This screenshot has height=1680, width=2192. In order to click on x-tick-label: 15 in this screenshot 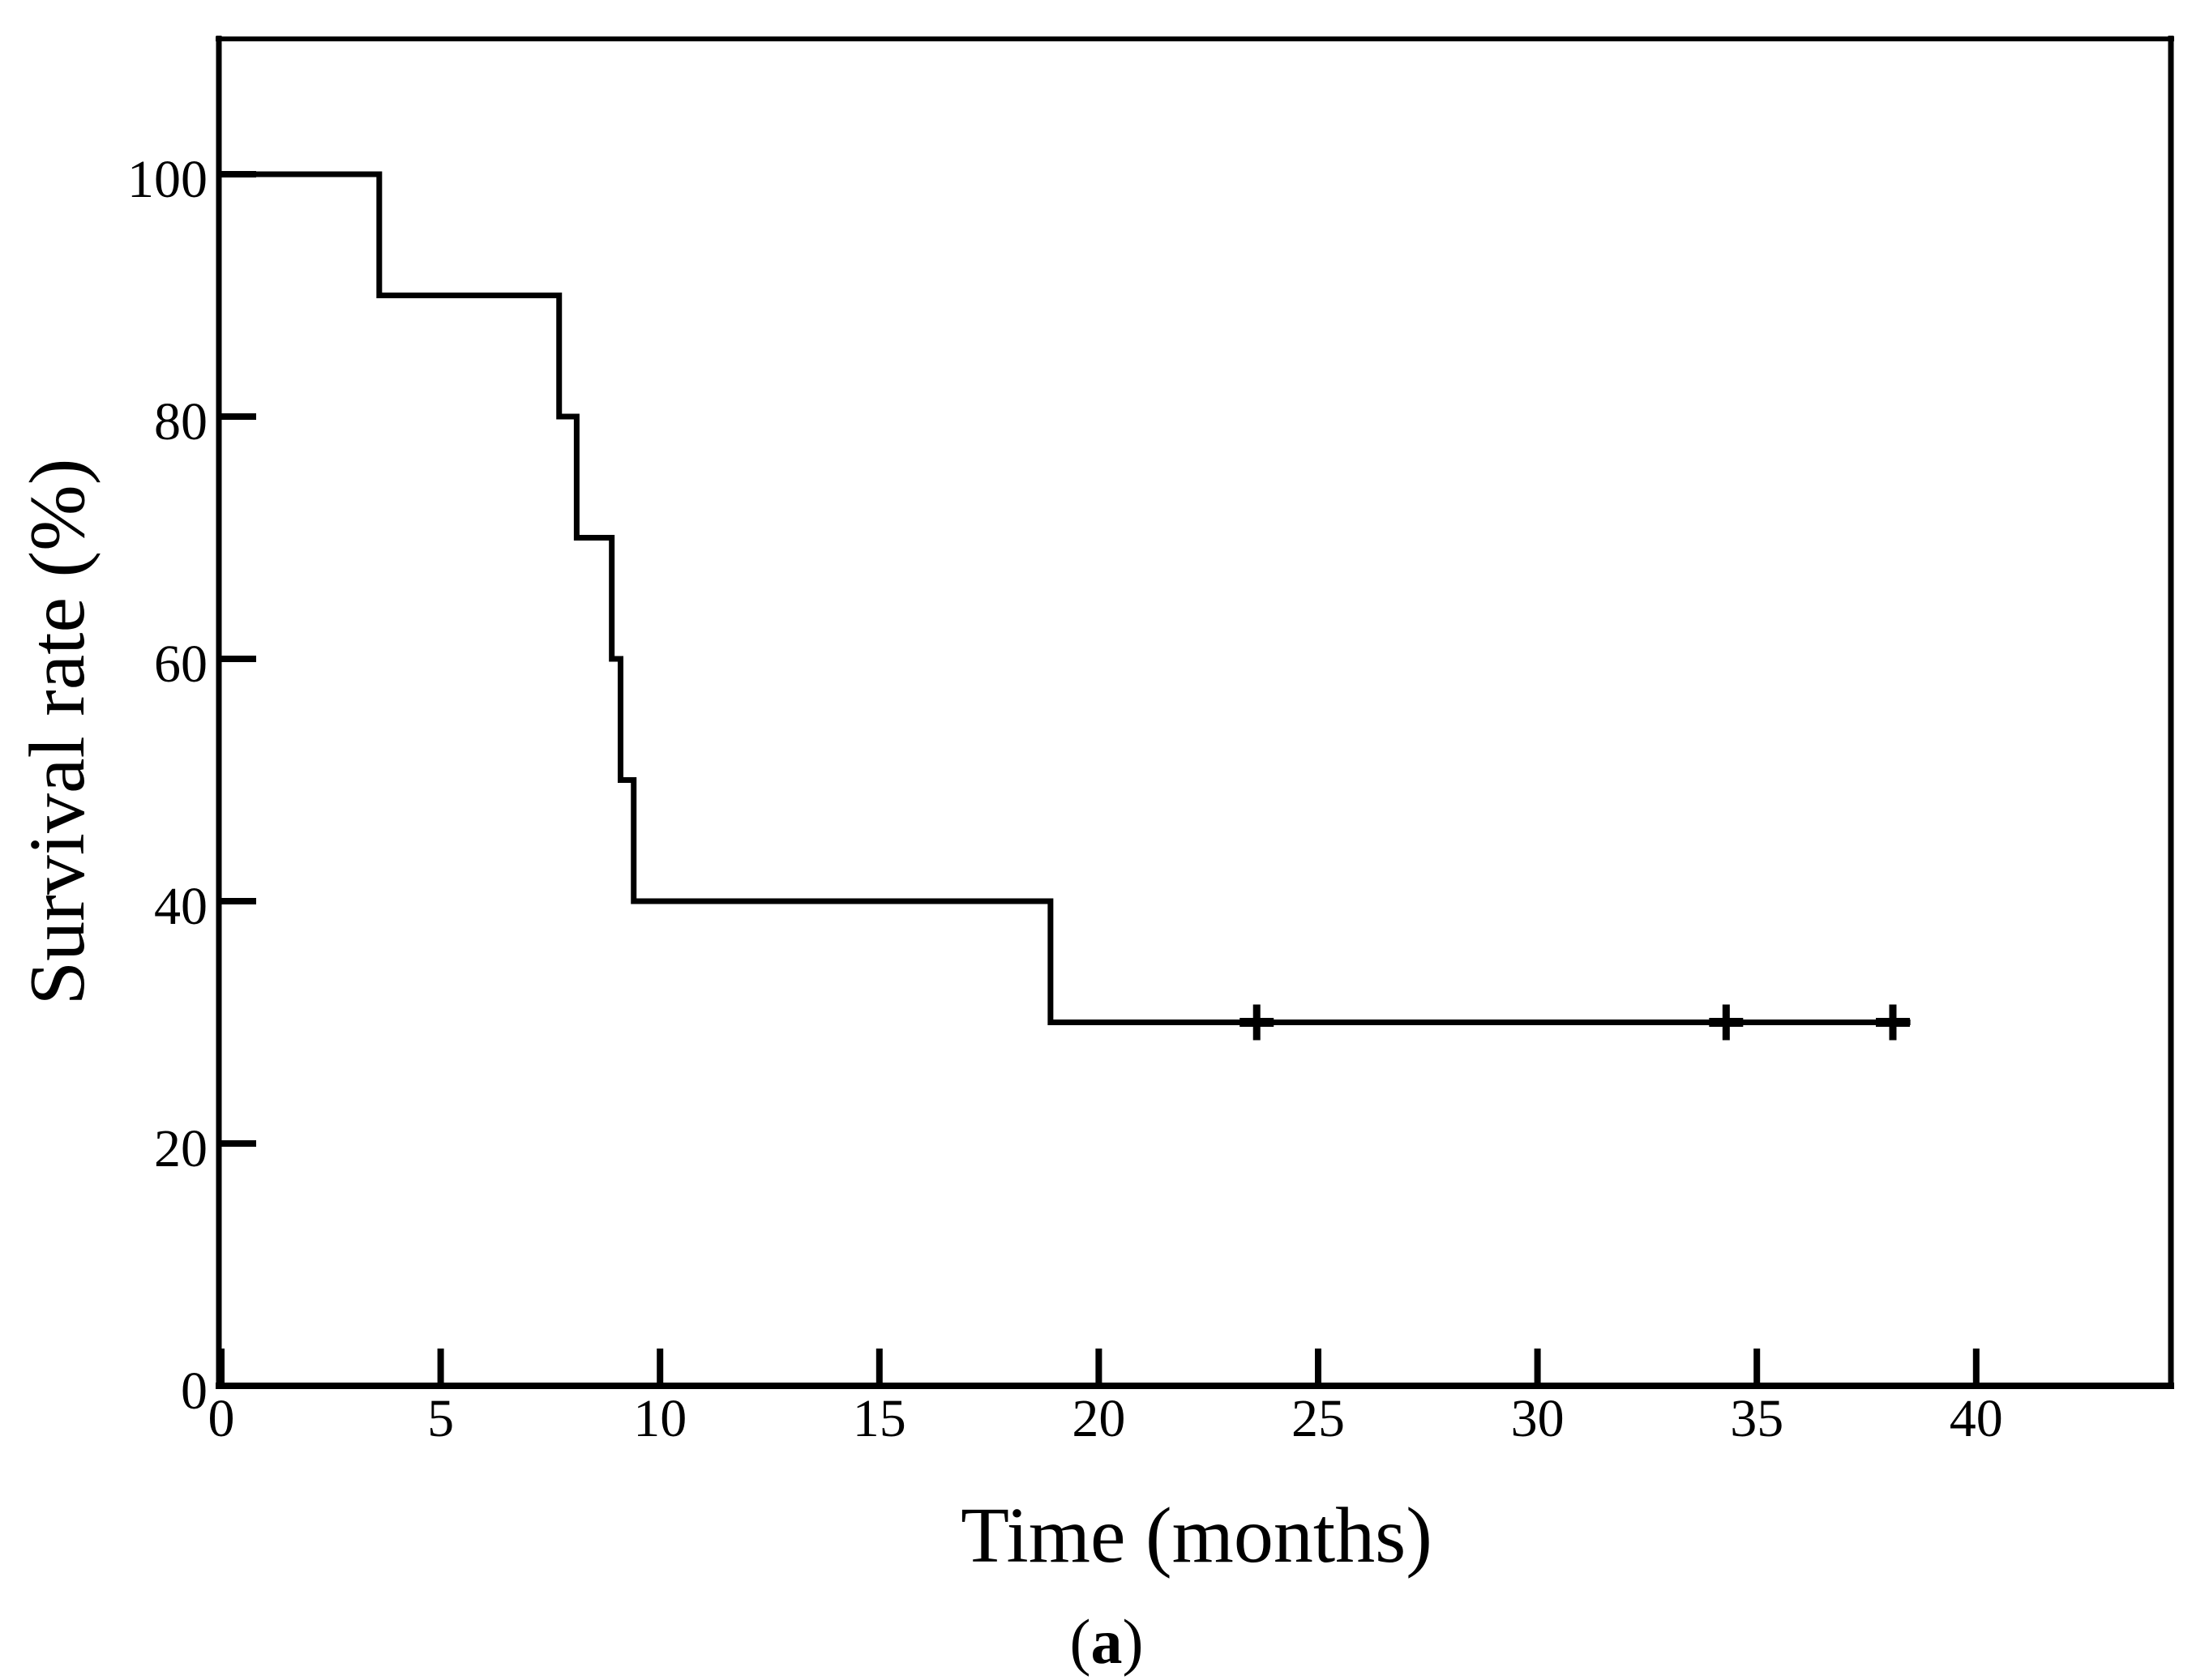, I will do `click(880, 1418)`.